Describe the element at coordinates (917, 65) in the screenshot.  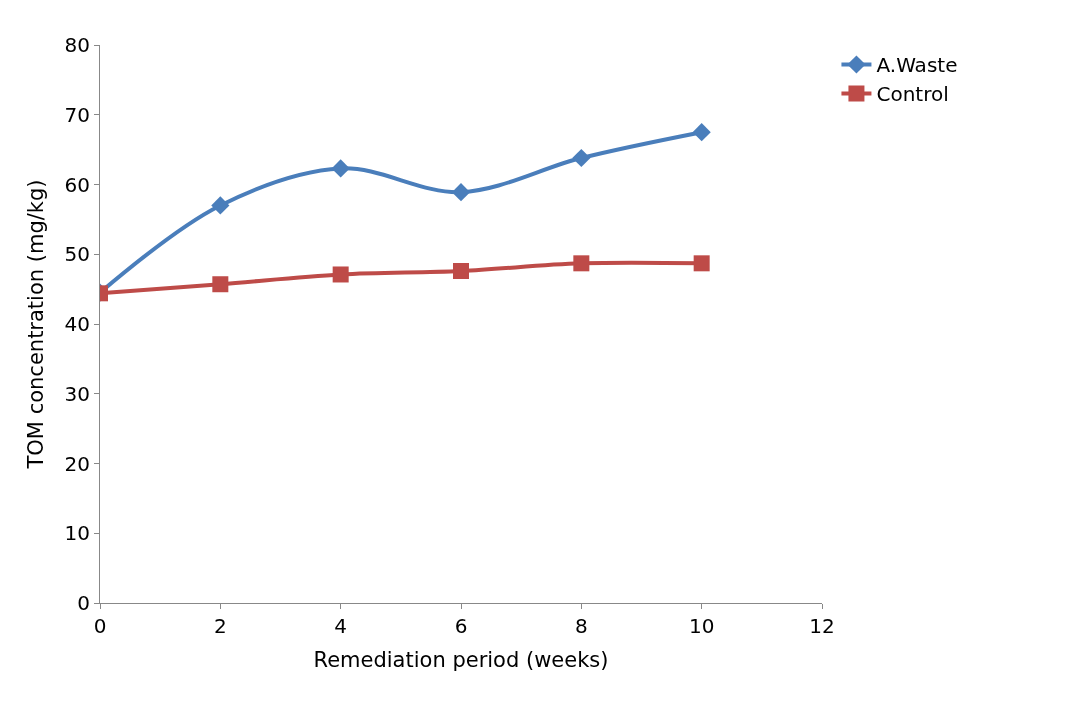
I see `legend-label: A.Waste` at that location.